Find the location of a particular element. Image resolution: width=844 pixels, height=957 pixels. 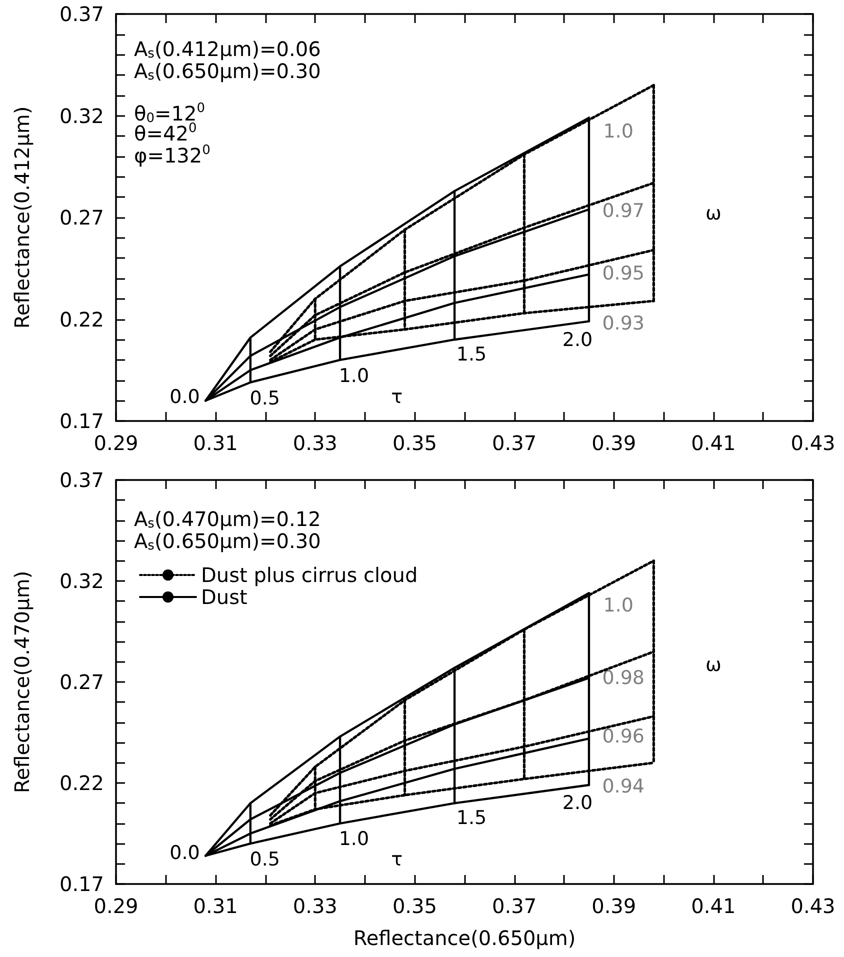

annotation: As(0.412μm)=0.06 is located at coordinates (227, 49).